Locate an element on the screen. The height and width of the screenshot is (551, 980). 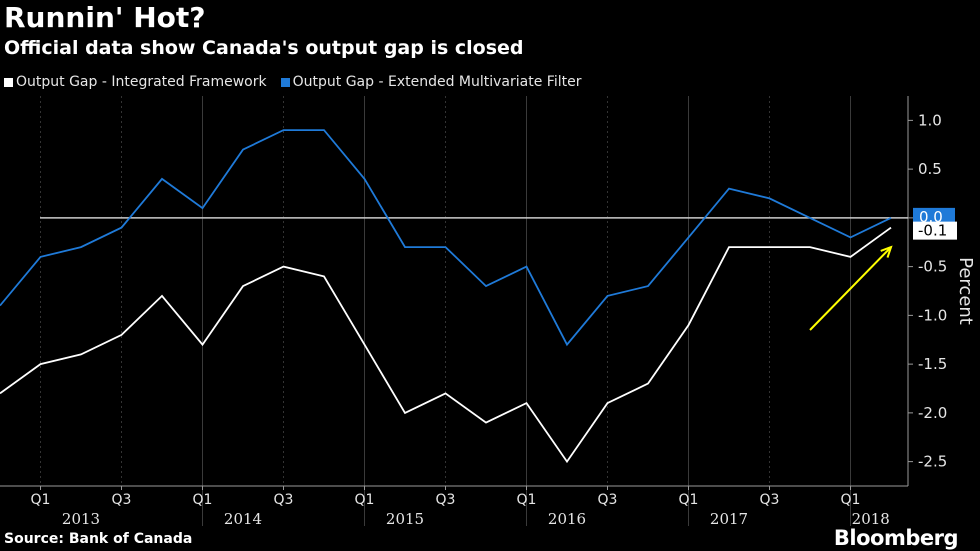
y-tick-label: 1.0 is located at coordinates (930, 120).